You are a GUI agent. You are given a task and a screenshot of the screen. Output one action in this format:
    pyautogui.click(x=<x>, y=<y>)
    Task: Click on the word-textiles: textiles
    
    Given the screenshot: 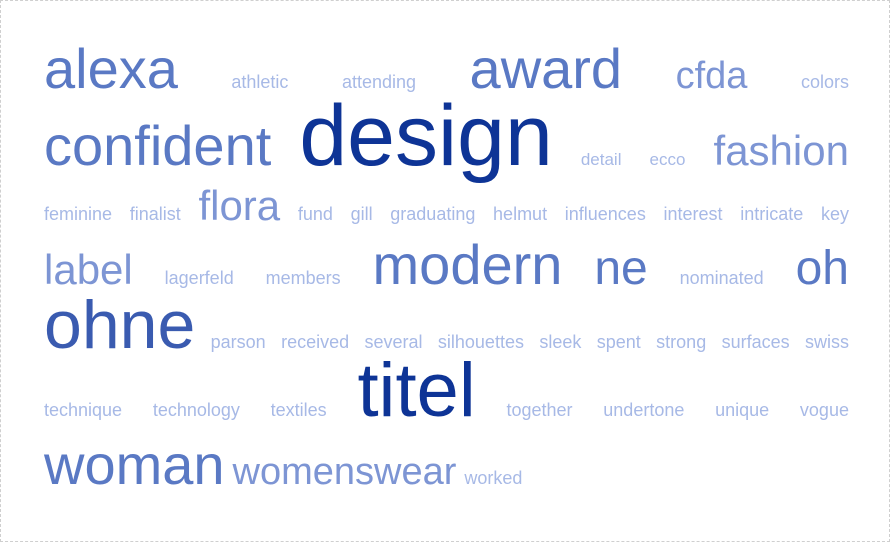 What is the action you would take?
    pyautogui.click(x=298, y=410)
    